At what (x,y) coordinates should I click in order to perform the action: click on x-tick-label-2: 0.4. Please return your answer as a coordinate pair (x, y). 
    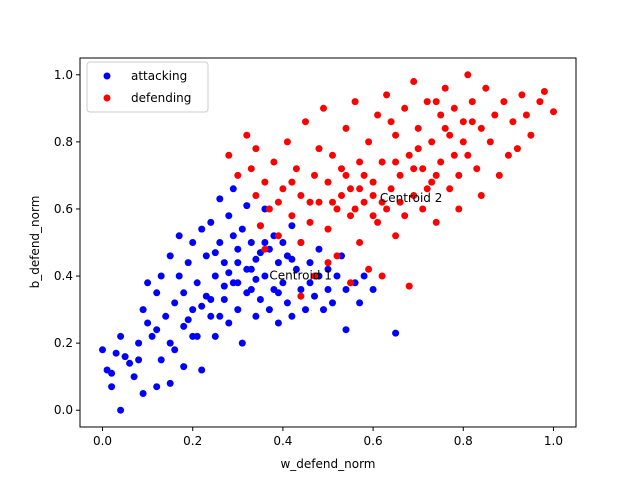
    Looking at the image, I should click on (282, 441).